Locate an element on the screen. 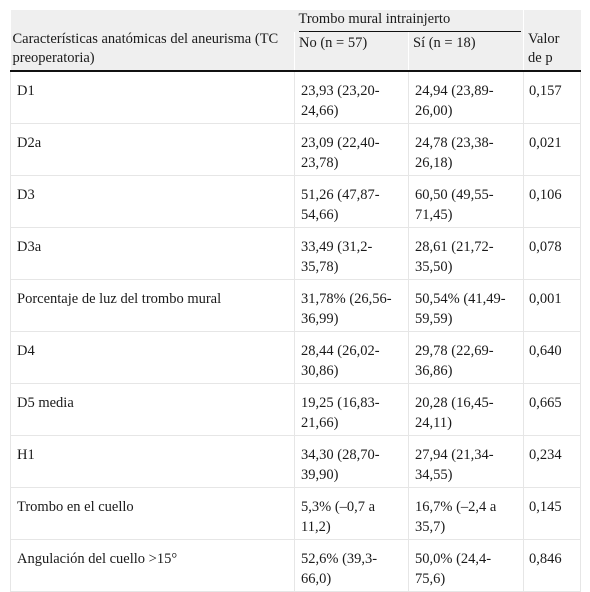 This screenshot has width=590, height=592. row-p-value-cell: 0,846 is located at coordinates (552, 565).